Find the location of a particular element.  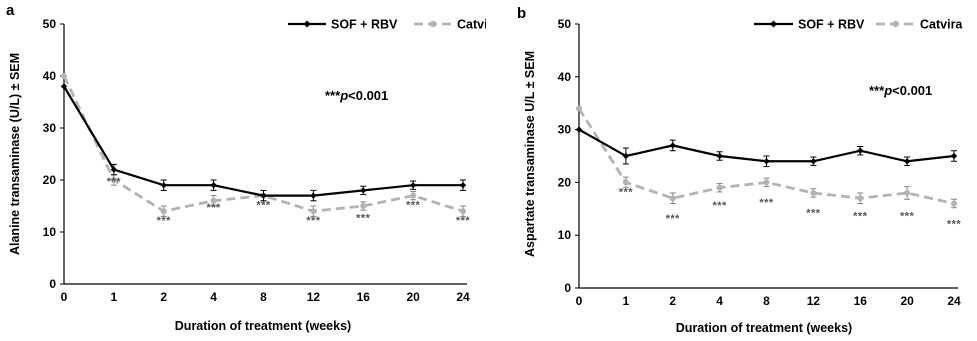

y-axis-title: Alanine transaminase (U/L) ± SEM is located at coordinates (15, 154).